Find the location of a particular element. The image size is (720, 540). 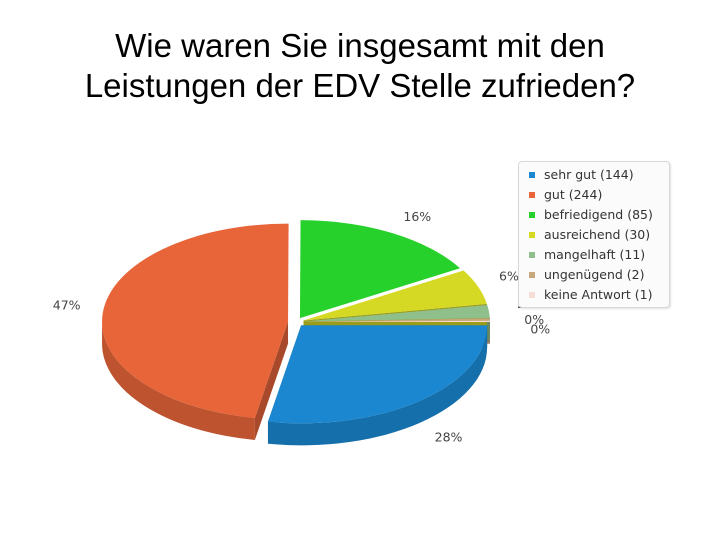

legend-item: mangelhaft (11) is located at coordinates (599, 255).